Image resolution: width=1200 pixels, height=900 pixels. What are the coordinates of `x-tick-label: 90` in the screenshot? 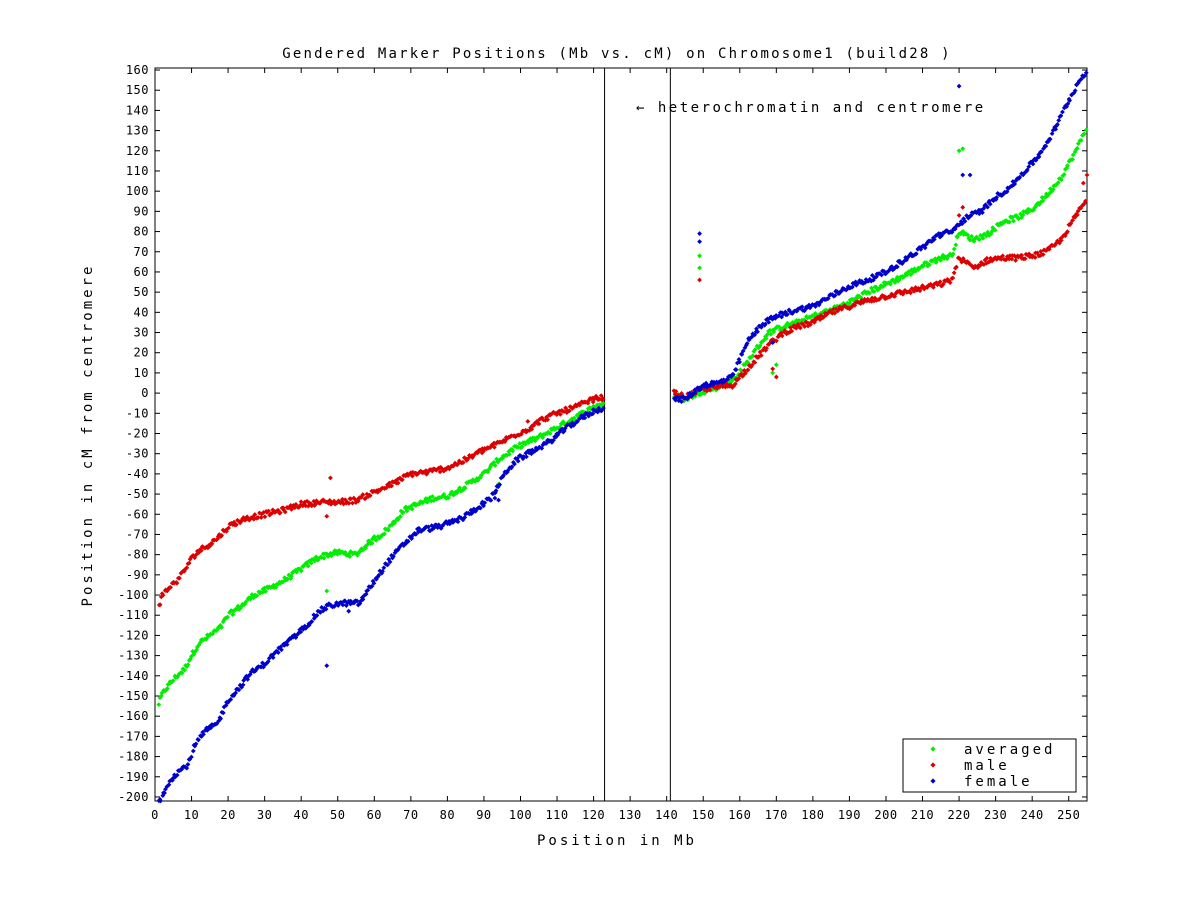 It's located at (483, 815).